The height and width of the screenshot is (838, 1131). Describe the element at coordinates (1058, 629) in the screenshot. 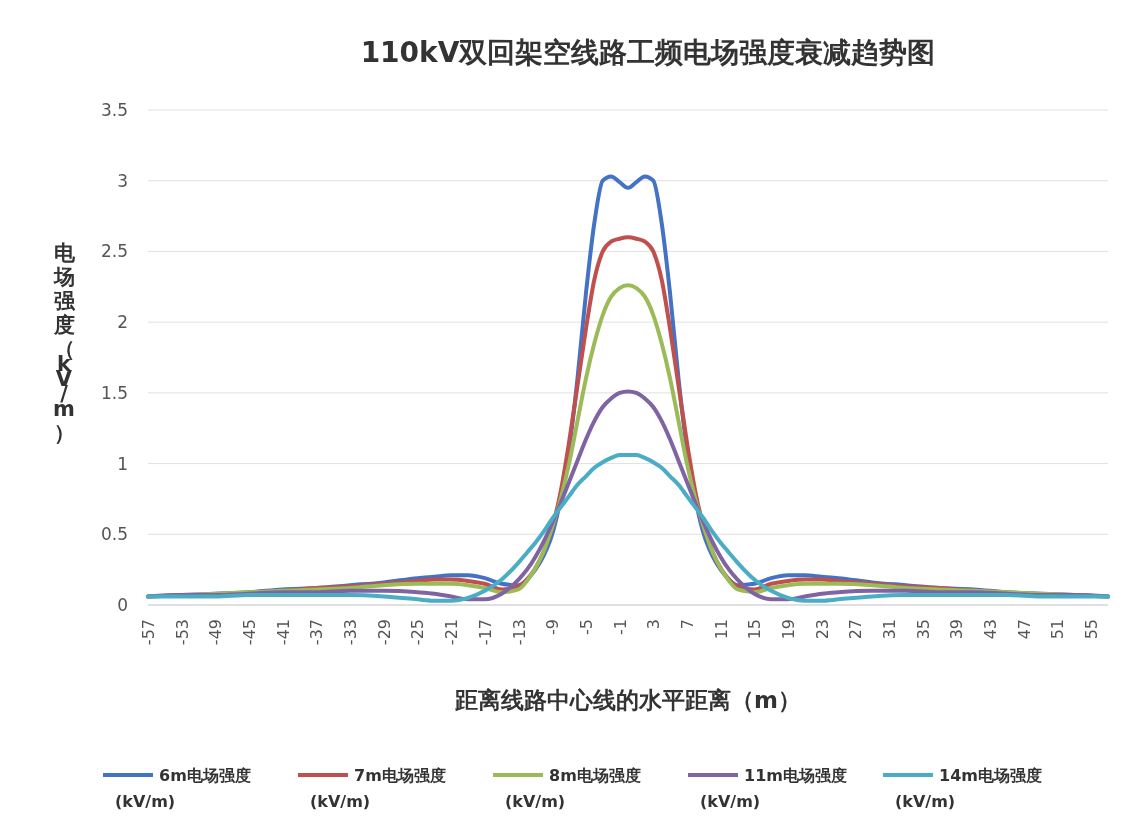

I see `x-tick-label: 51` at that location.